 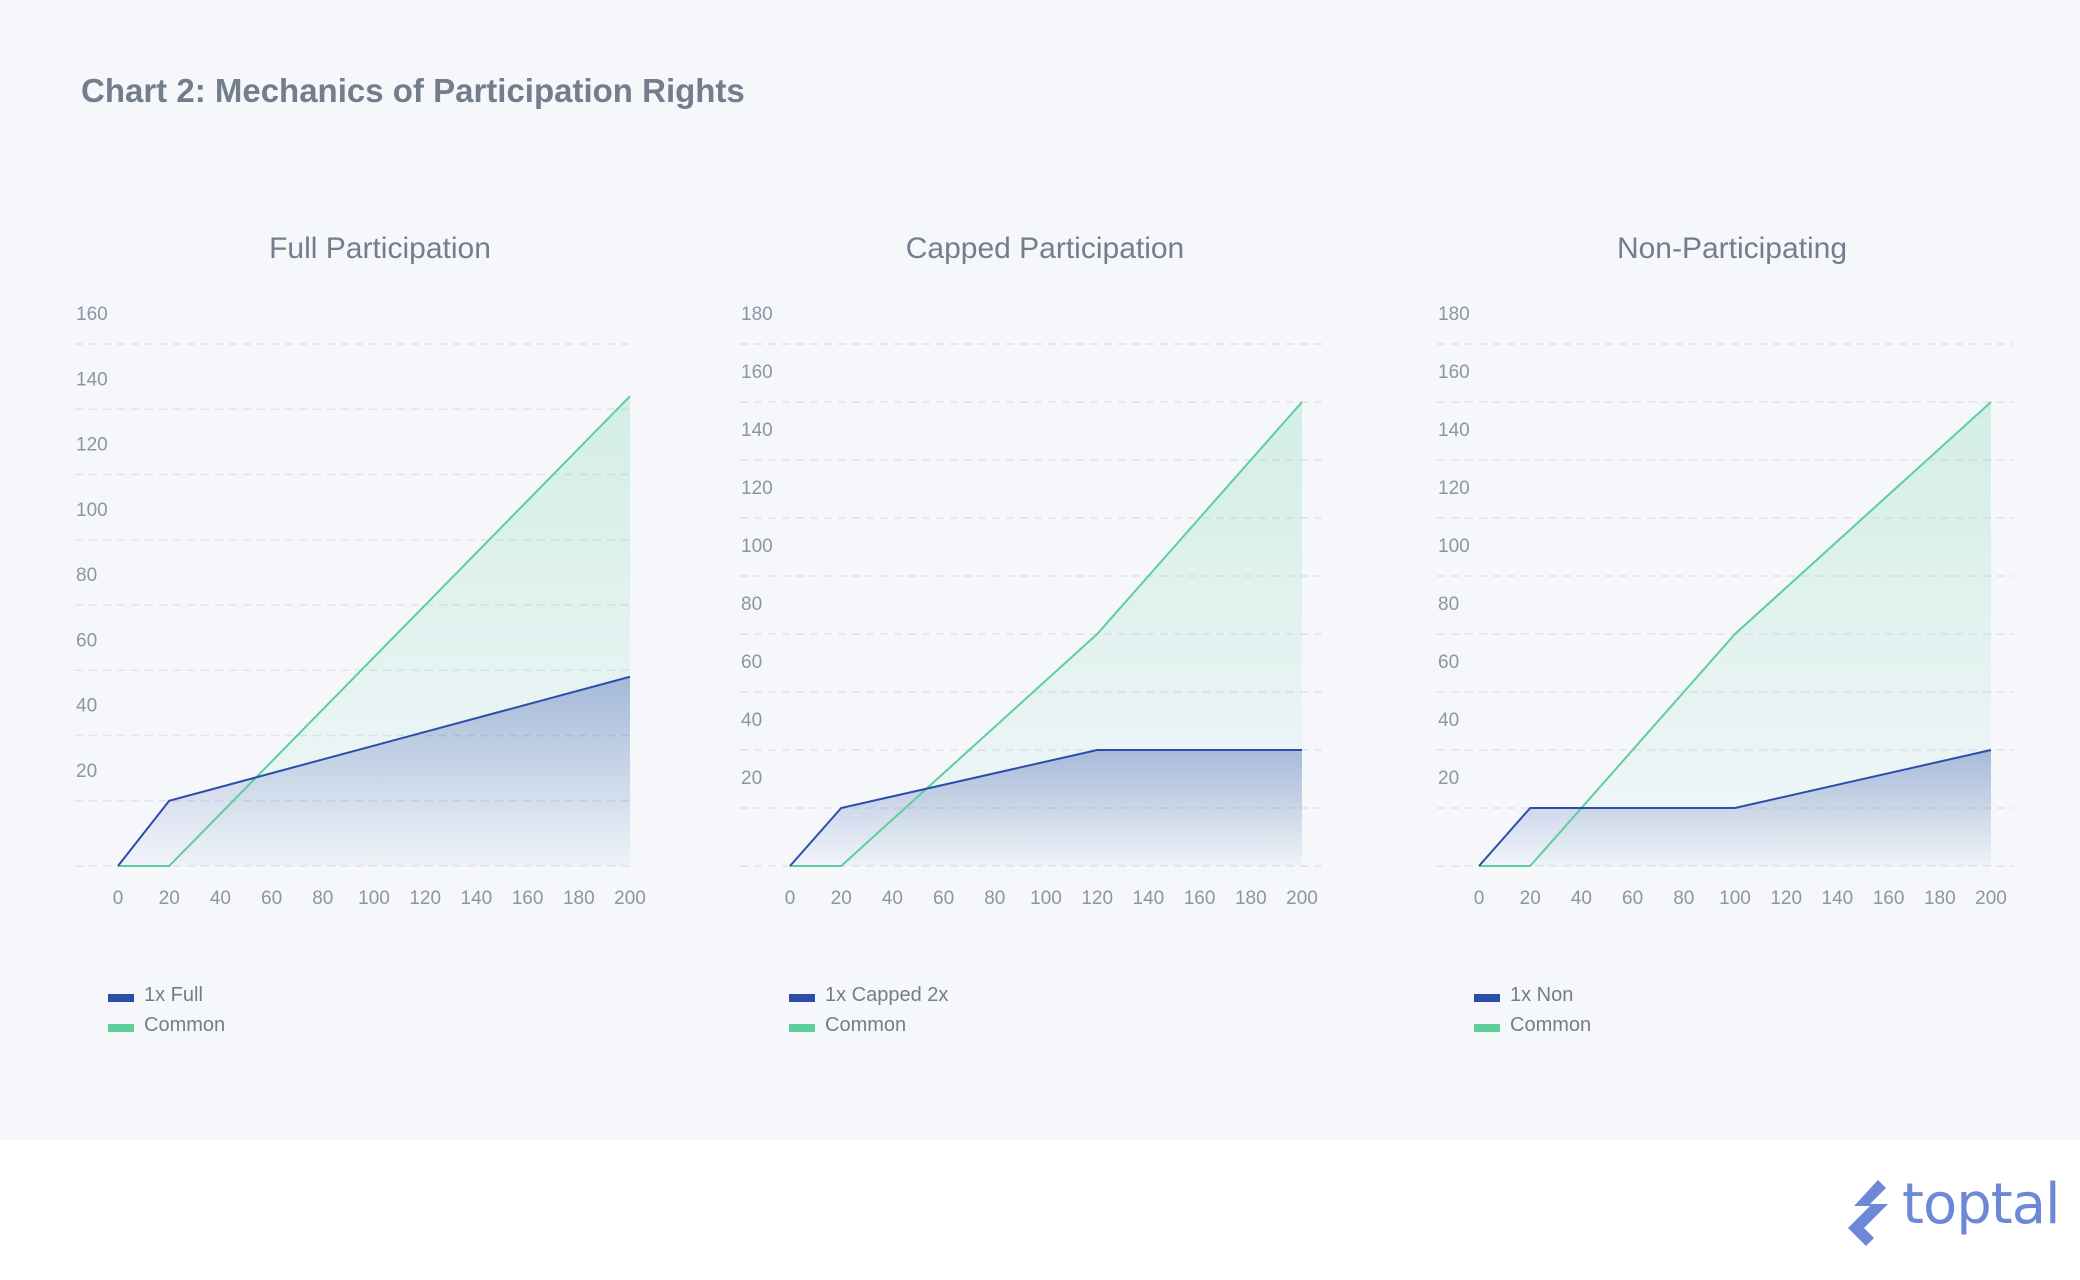 I want to click on legend-label: 1x Full, so click(x=173, y=995).